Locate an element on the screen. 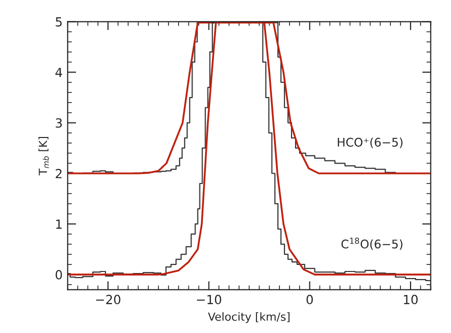  x-tick-label: 10 is located at coordinates (411, 299).